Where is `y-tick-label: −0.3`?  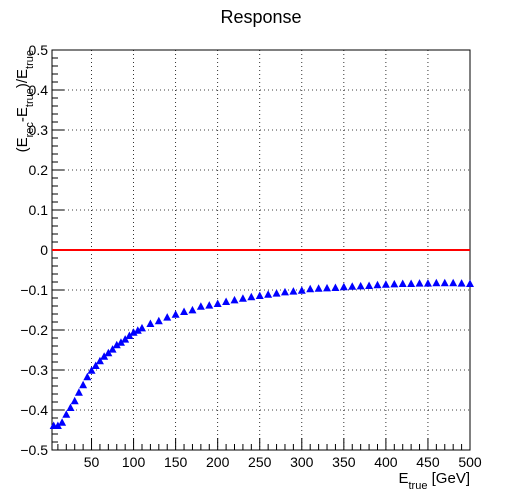 y-tick-label: −0.3 is located at coordinates (34, 370).